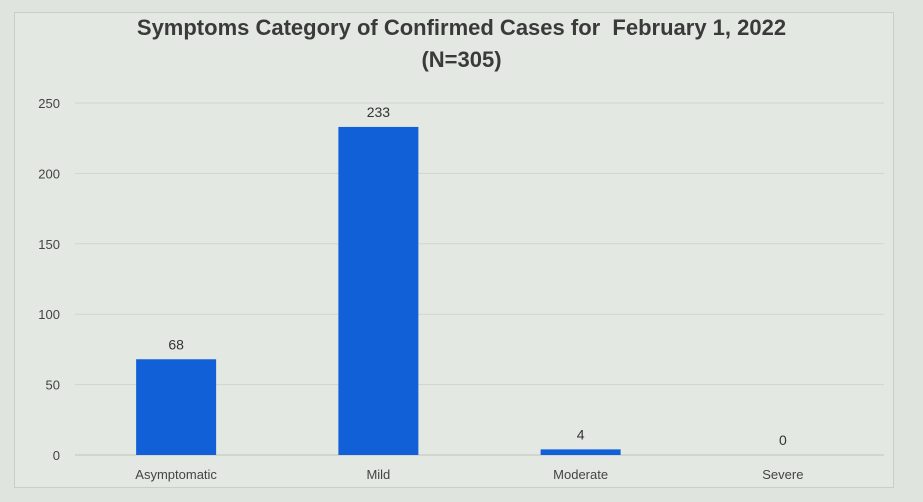 The width and height of the screenshot is (923, 502). What do you see at coordinates (176, 474) in the screenshot?
I see `x-tick-label: Asymptomatic` at bounding box center [176, 474].